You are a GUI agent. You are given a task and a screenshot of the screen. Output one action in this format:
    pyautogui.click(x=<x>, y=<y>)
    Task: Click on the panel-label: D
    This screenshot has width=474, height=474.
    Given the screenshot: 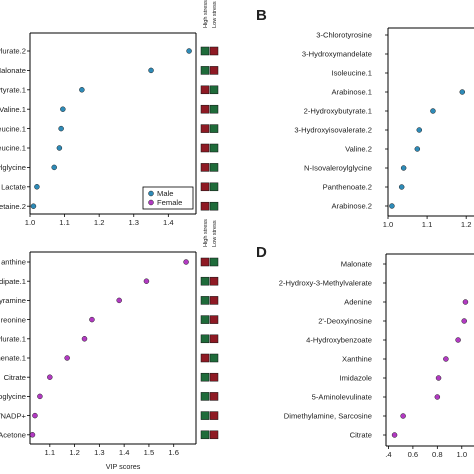 What is the action you would take?
    pyautogui.click(x=261, y=252)
    